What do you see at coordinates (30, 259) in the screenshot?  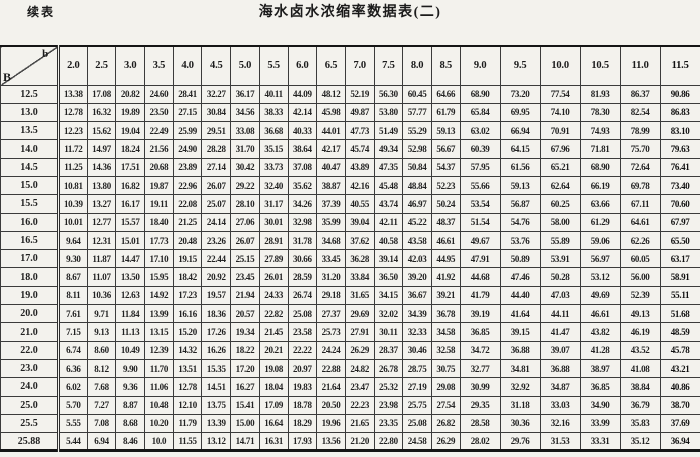 I see `row-label: 17.0` at bounding box center [30, 259].